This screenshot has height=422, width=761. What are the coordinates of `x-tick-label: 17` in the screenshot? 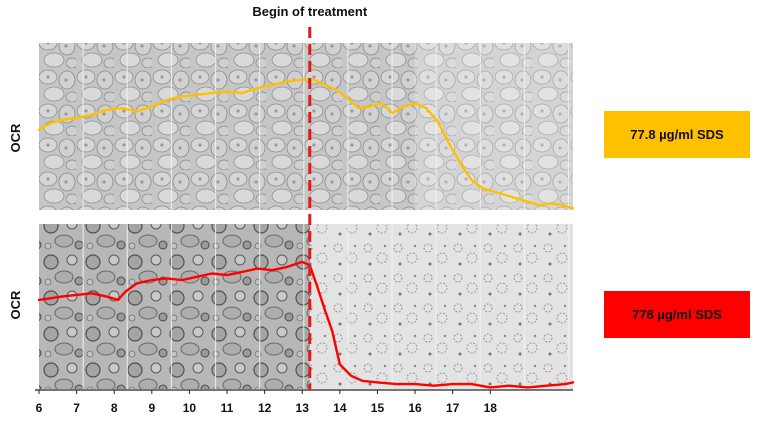 It's located at (453, 408).